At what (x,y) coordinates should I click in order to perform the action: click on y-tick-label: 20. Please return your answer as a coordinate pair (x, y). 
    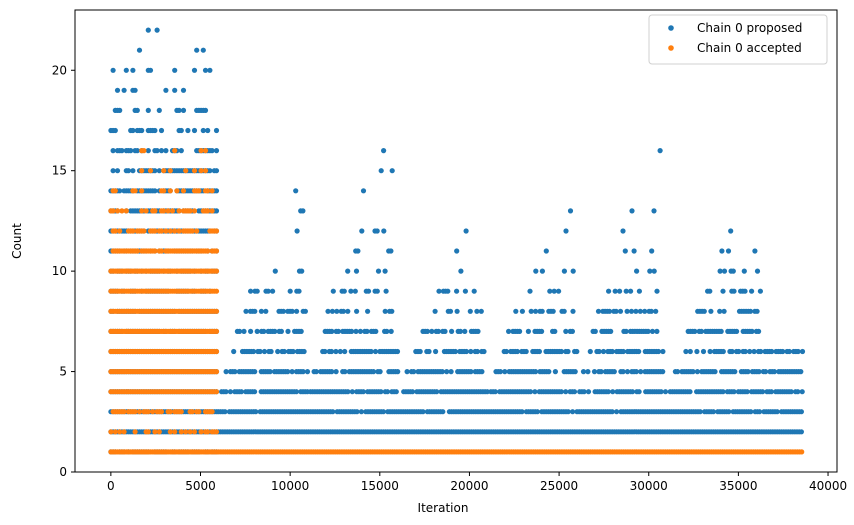
    Looking at the image, I should click on (59, 70).